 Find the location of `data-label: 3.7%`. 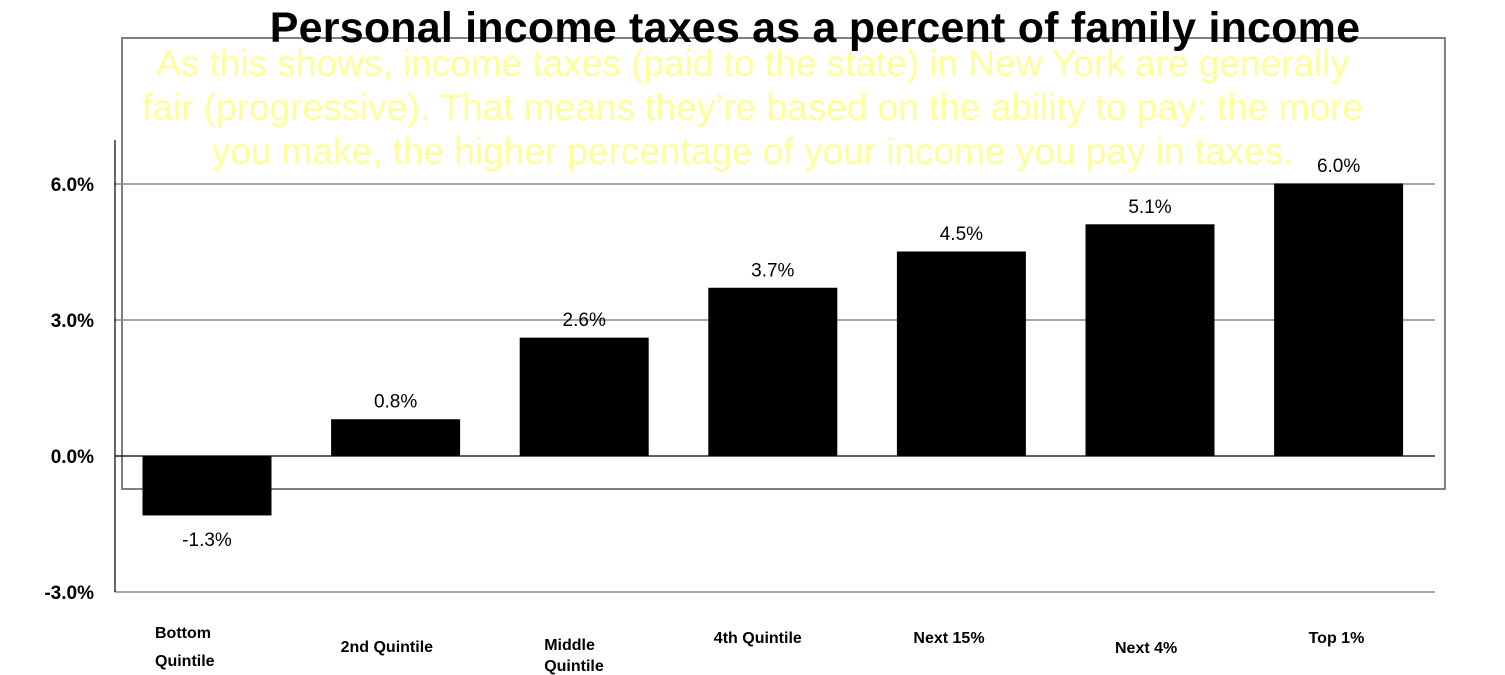

data-label: 3.7% is located at coordinates (772, 270).